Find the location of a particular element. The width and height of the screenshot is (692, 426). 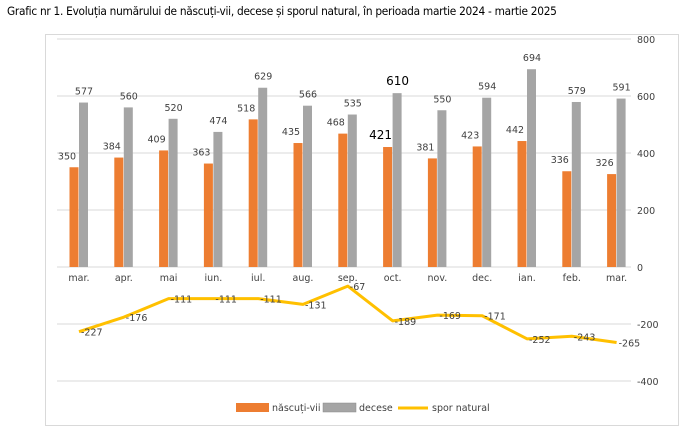

y-tick-label: 800 is located at coordinates (646, 40).